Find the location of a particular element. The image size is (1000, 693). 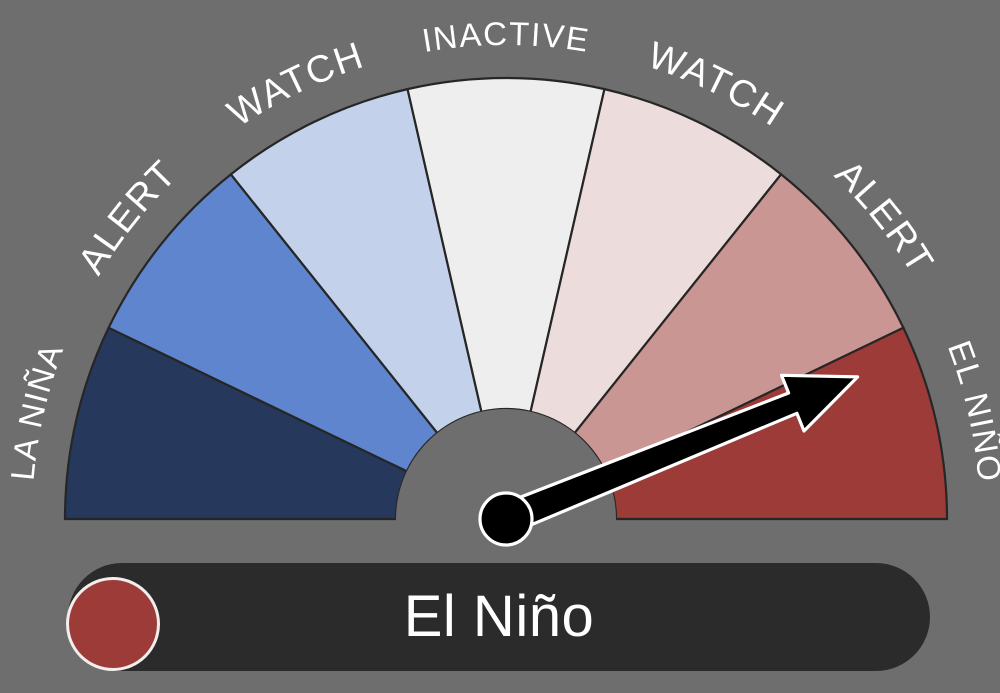

needle-pivot is located at coordinates (506, 519).